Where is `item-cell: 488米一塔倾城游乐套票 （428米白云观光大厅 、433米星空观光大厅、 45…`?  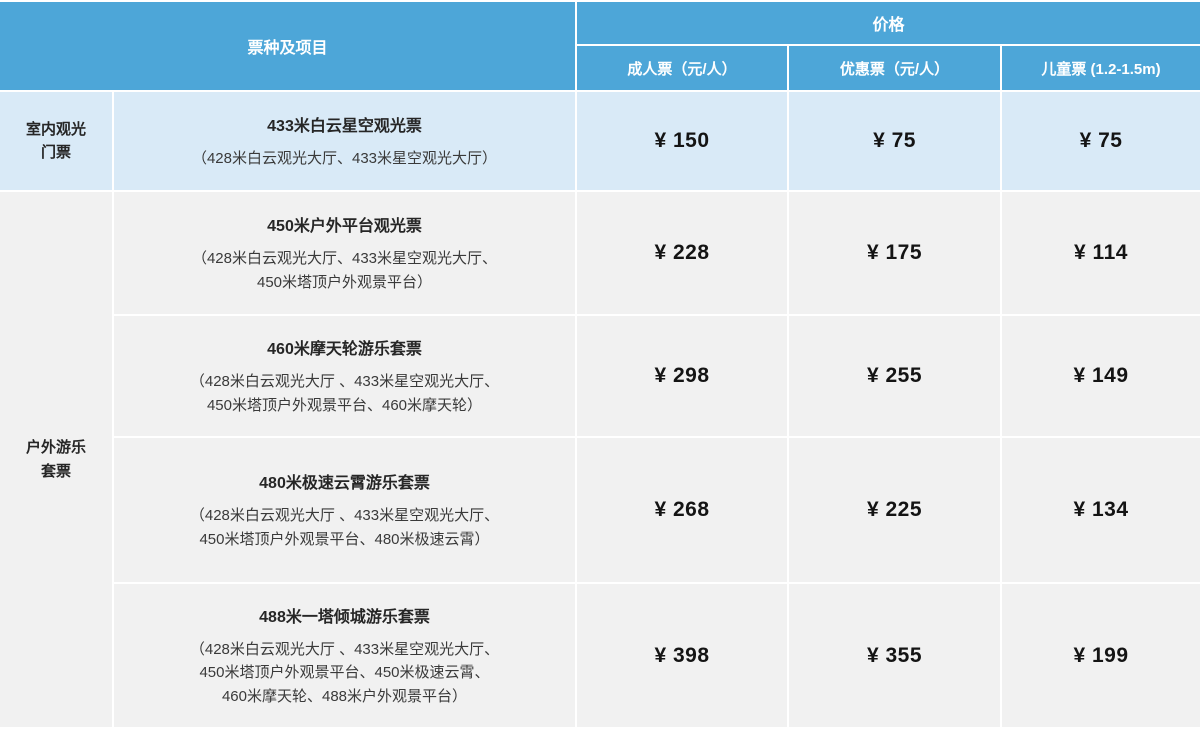 item-cell: 488米一塔倾城游乐套票 （428米白云观光大厅 、433米星空观光大厅、 45… is located at coordinates (344, 655).